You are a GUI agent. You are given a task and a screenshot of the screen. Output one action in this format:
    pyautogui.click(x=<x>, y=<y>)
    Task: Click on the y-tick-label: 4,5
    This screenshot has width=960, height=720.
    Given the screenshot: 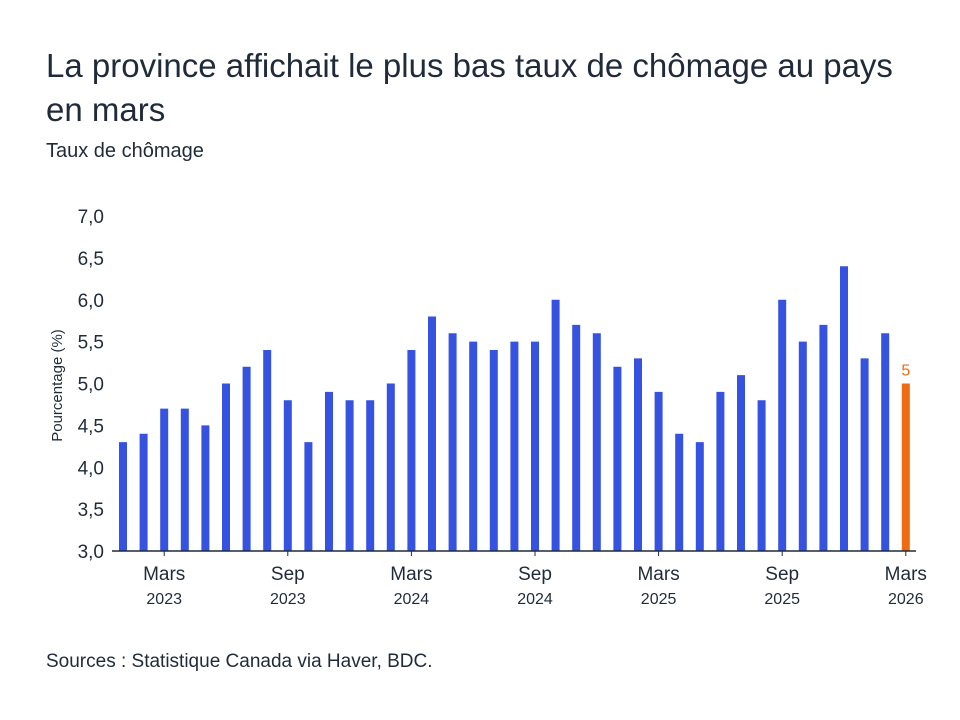 What is the action you would take?
    pyautogui.click(x=91, y=426)
    